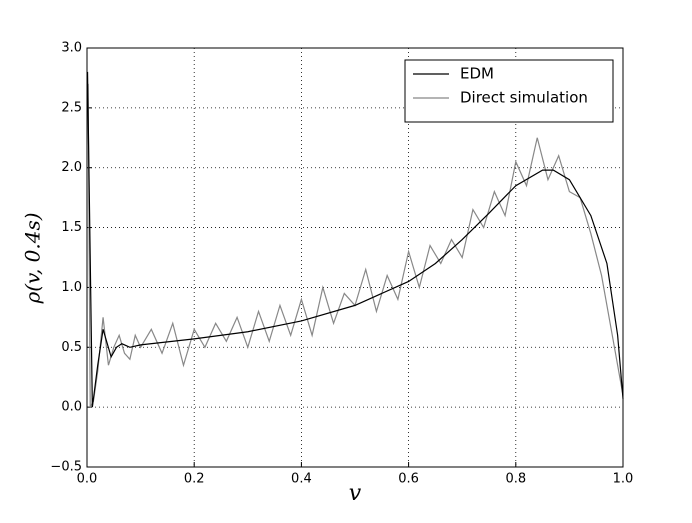  Describe the element at coordinates (71, 107) in the screenshot. I see `y-tick-label: 2.5` at that location.